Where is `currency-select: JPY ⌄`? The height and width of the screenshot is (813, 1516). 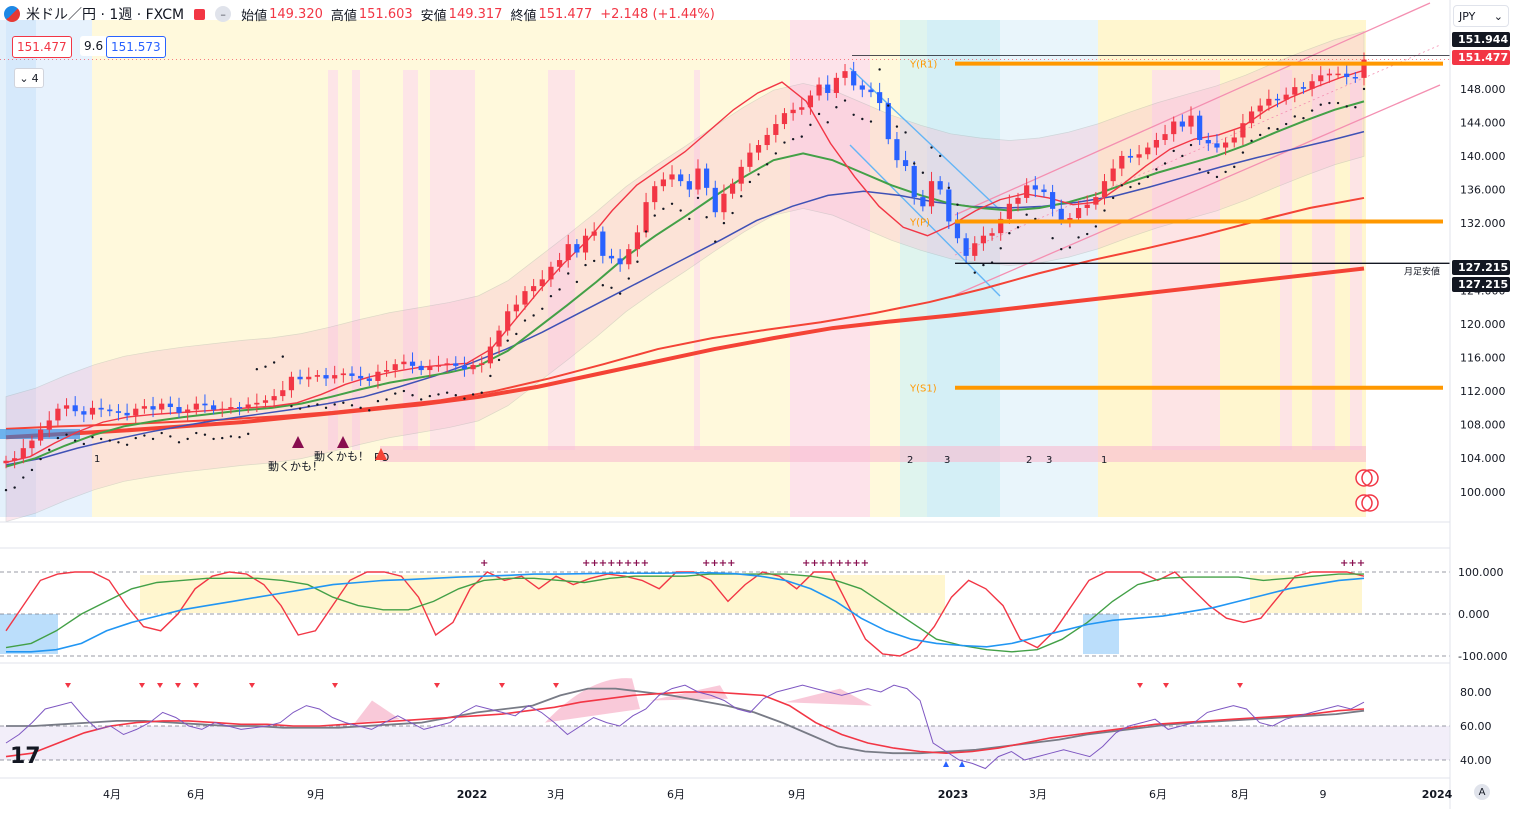 currency-select: JPY ⌄ is located at coordinates (1481, 16).